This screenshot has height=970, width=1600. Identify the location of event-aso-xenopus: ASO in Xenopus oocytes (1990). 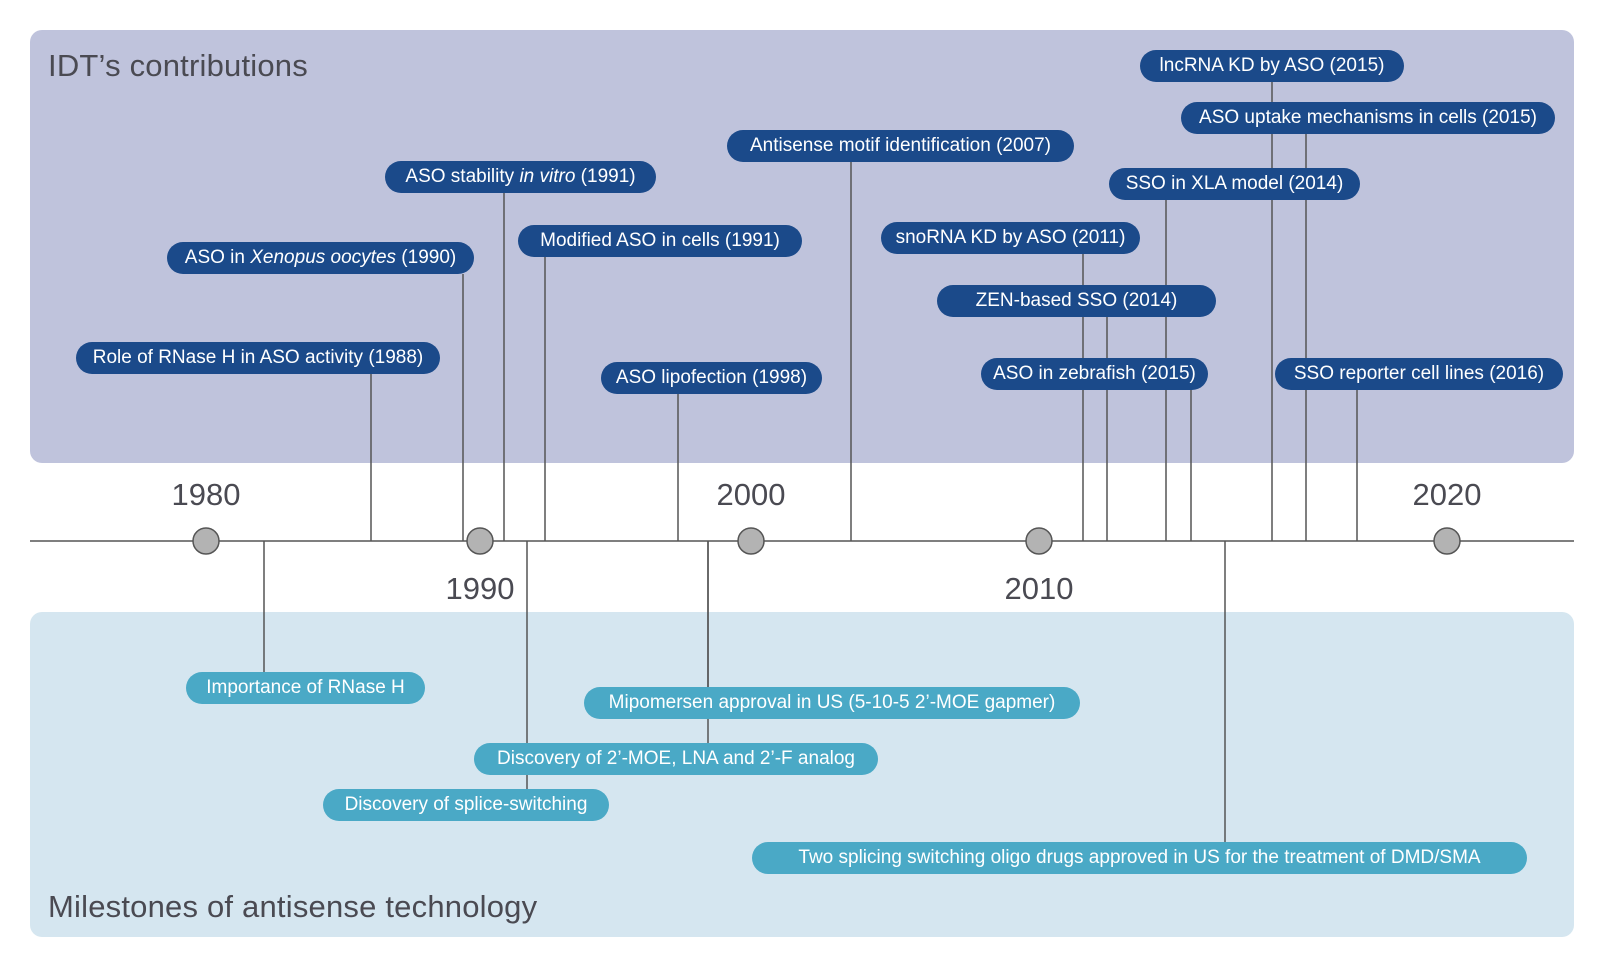
(320, 258).